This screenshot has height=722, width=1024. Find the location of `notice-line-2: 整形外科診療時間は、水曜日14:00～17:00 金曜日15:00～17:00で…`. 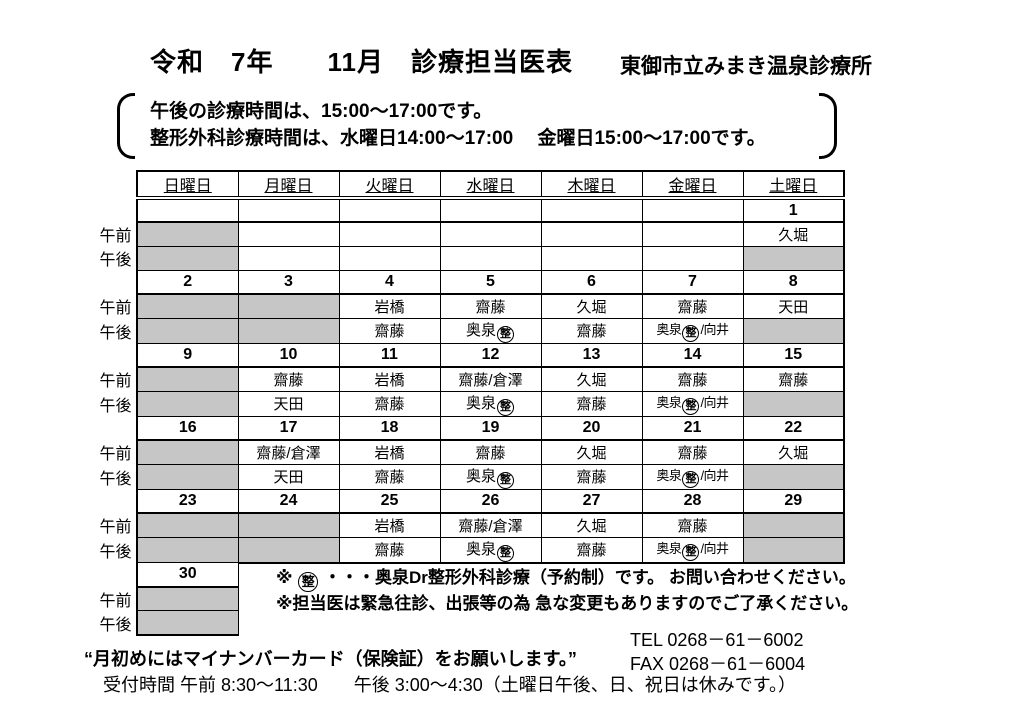

notice-line-2: 整形外科診療時間は、水曜日14:00～17:00 金曜日15:00～17:00で… is located at coordinates (458, 138).